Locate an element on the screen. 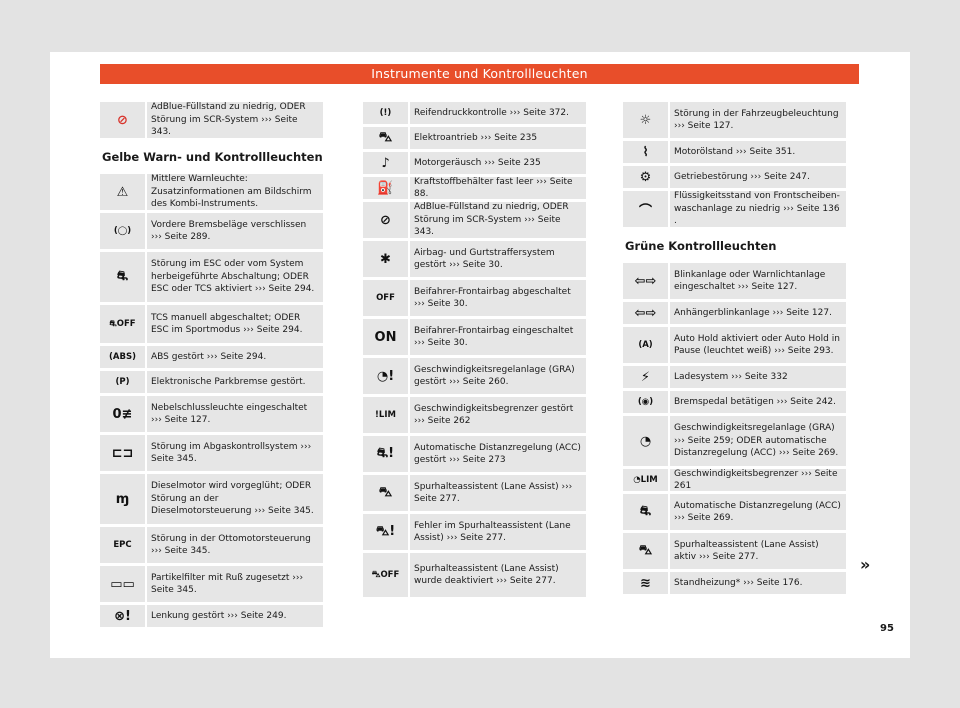 This screenshot has width=960, height=708. lane-assist-icon: ⛍ is located at coordinates (385, 492).